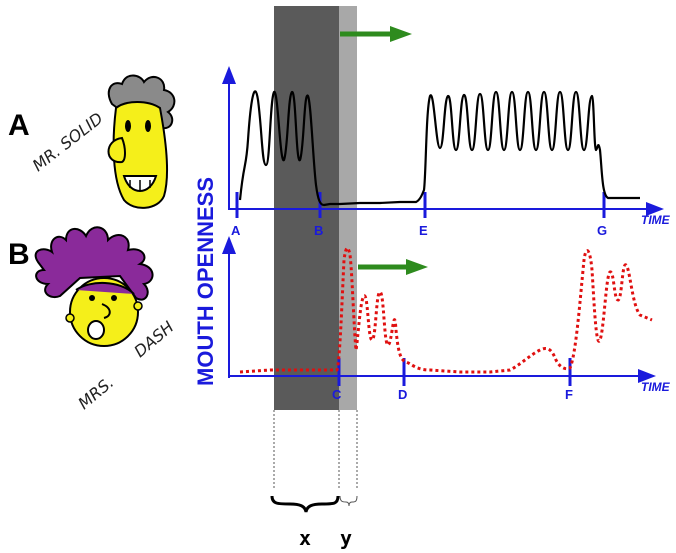 The image size is (676, 553). Describe the element at coordinates (423, 215) in the screenshot. I see `marker-e: E` at that location.